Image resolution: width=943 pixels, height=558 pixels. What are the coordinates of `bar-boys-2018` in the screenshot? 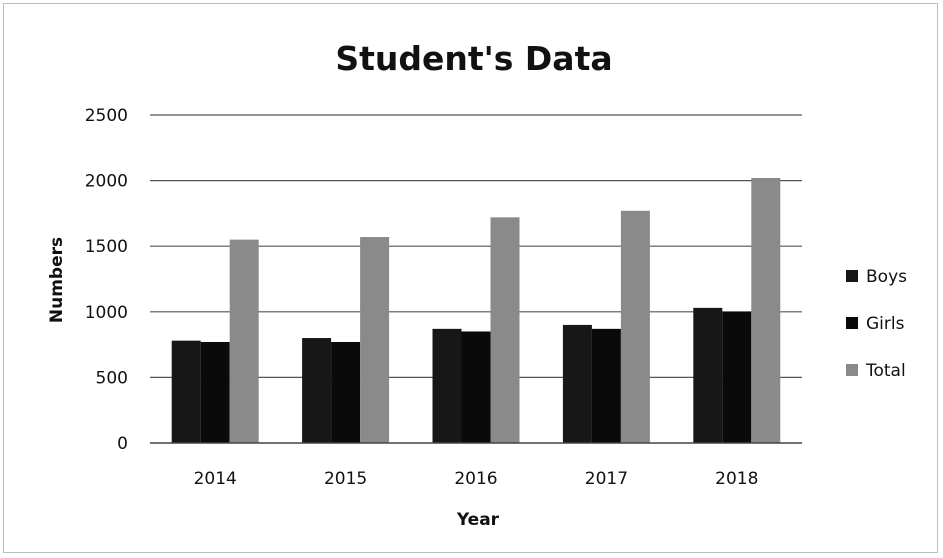 It's located at (708, 375).